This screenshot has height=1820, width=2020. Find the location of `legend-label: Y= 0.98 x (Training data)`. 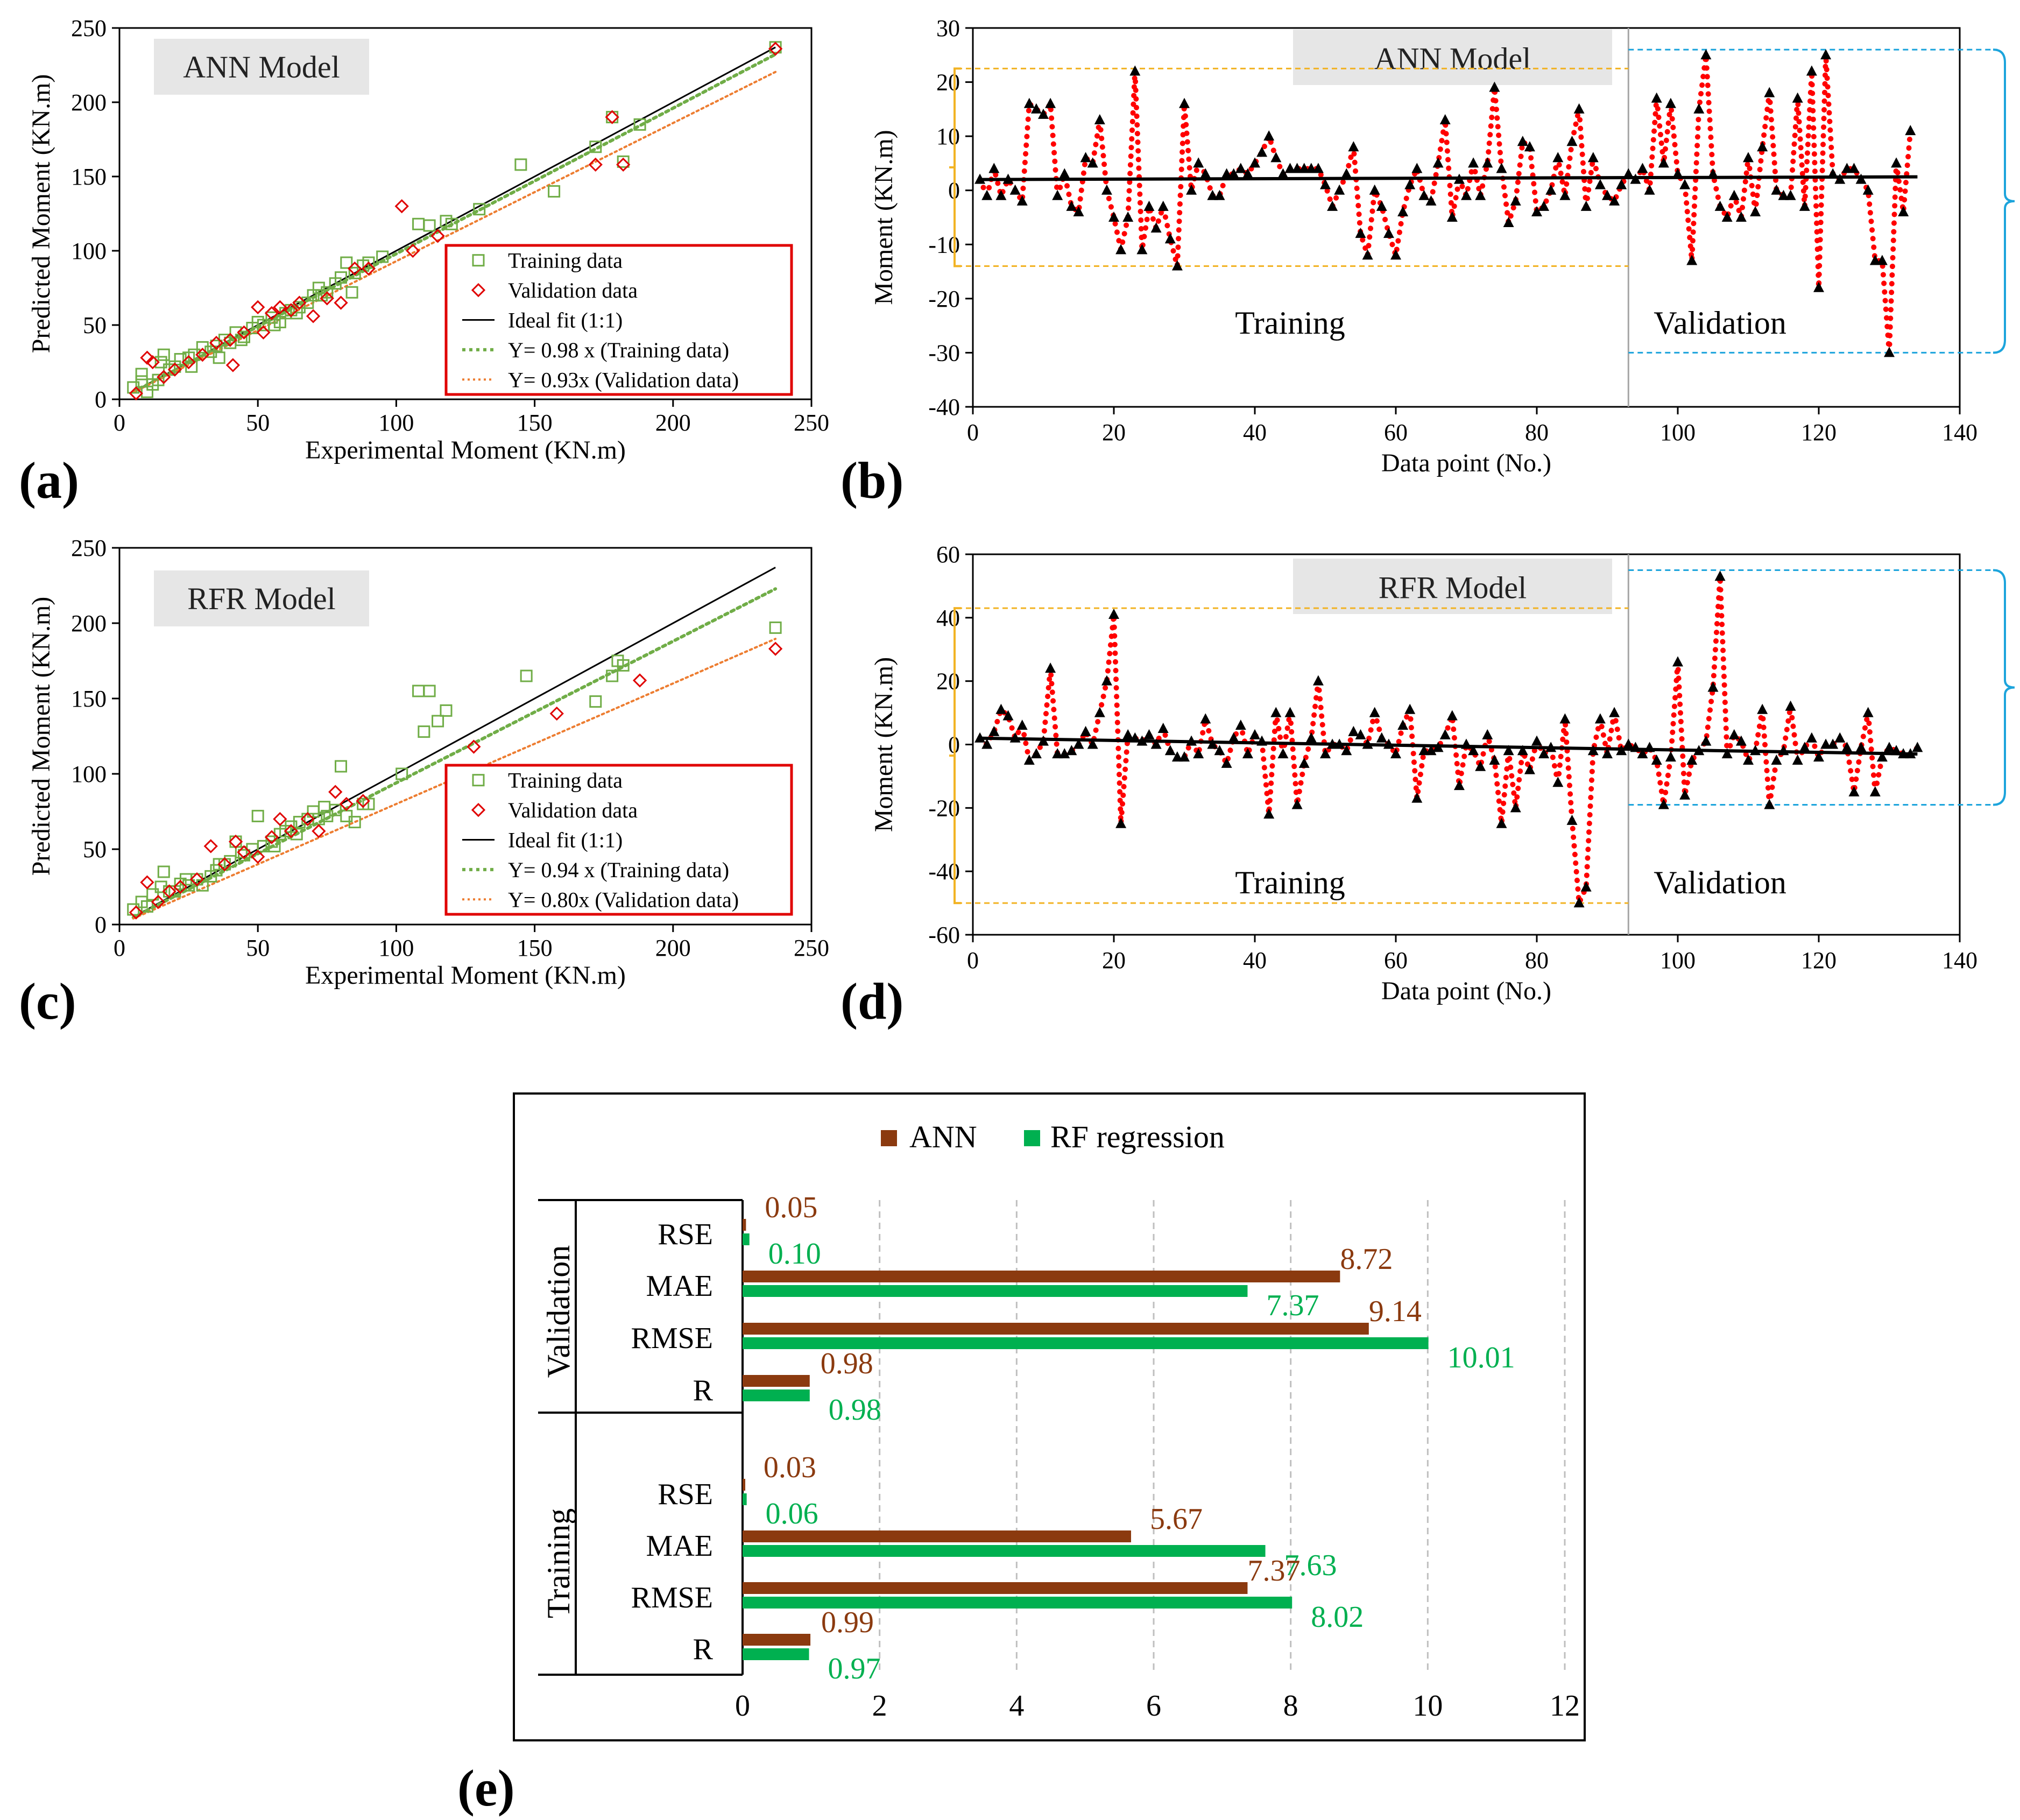

legend-label: Y= 0.98 x (Training data) is located at coordinates (618, 350).